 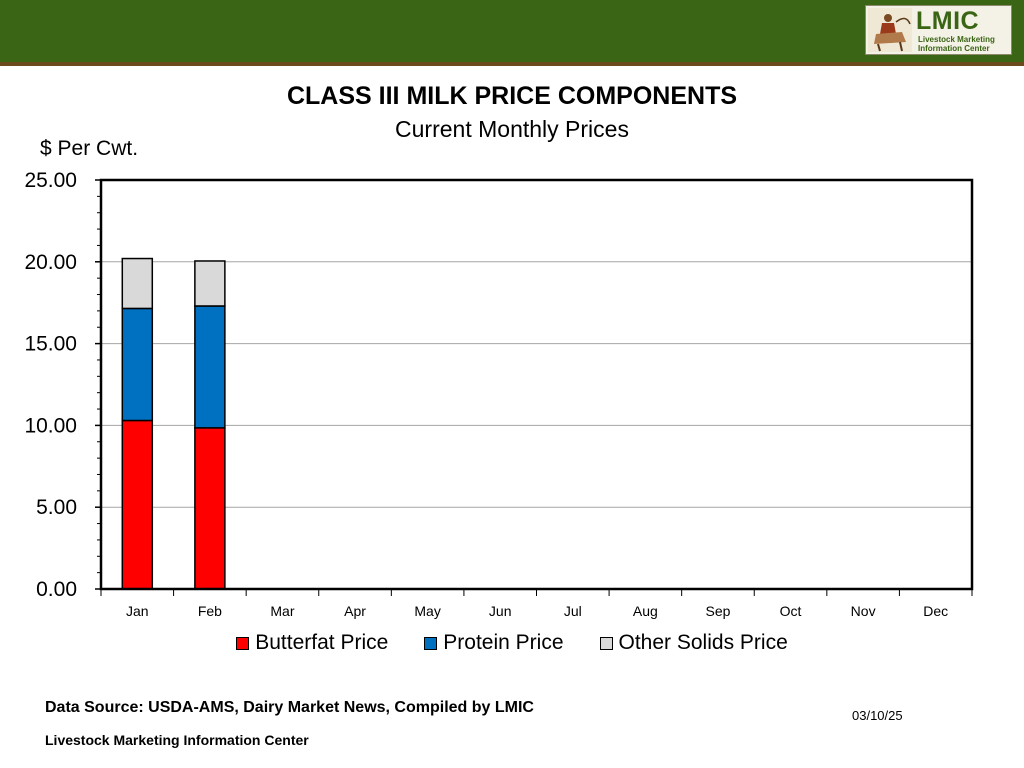 What do you see at coordinates (50, 344) in the screenshot?
I see `y-tick-label: 15.00` at bounding box center [50, 344].